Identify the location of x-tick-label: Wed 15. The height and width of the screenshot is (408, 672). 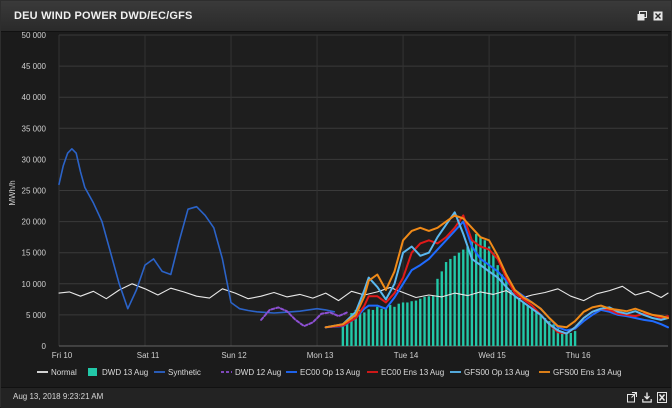
(492, 355).